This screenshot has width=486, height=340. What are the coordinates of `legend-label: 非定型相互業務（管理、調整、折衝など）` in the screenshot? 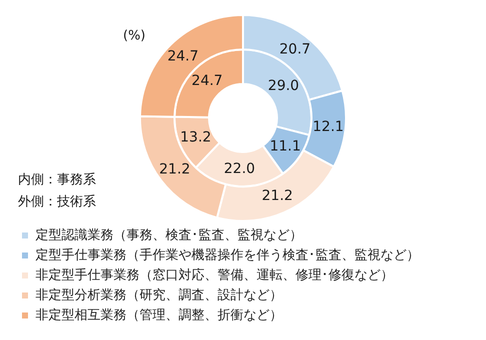 It's located at (159, 315).